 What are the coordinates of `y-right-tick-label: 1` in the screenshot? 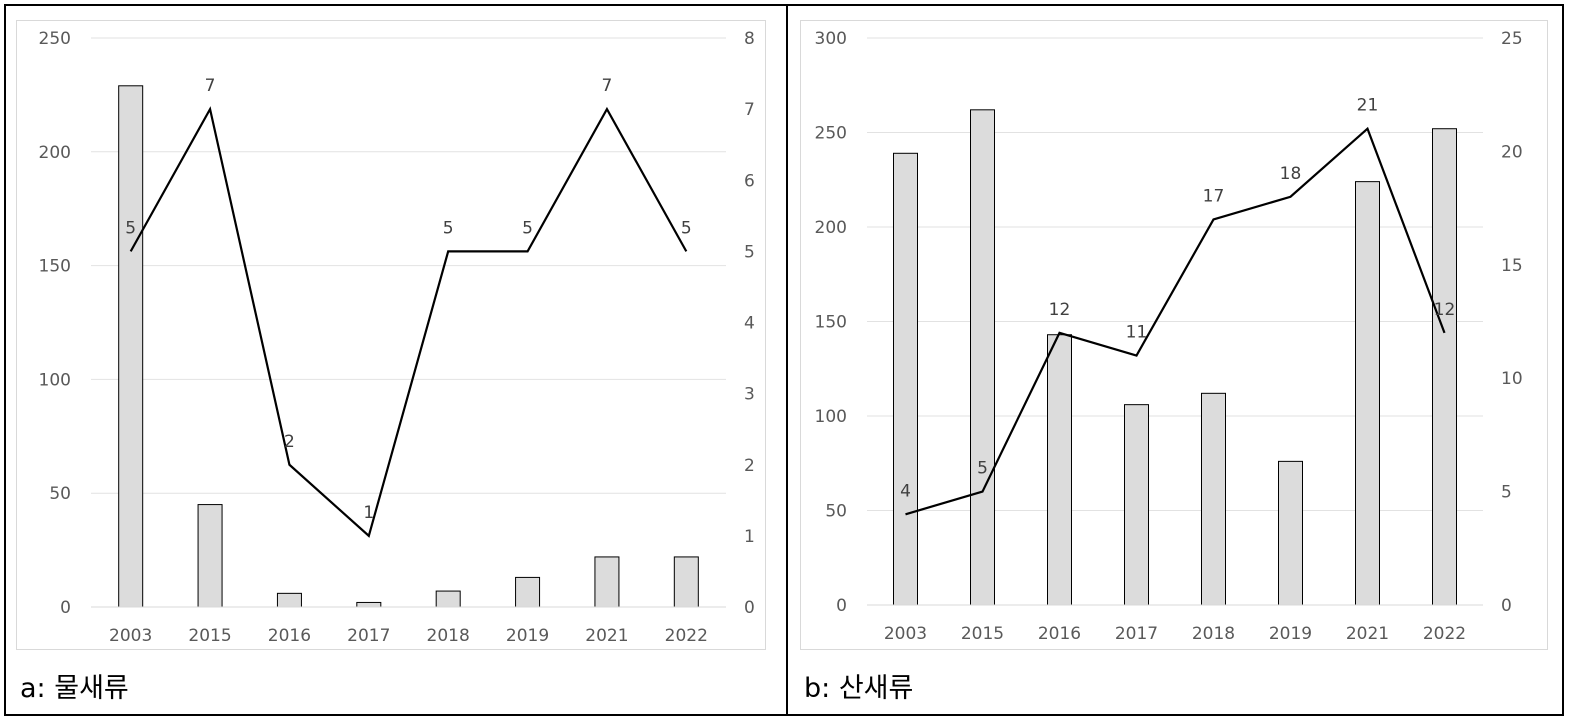 It's located at (749, 537).